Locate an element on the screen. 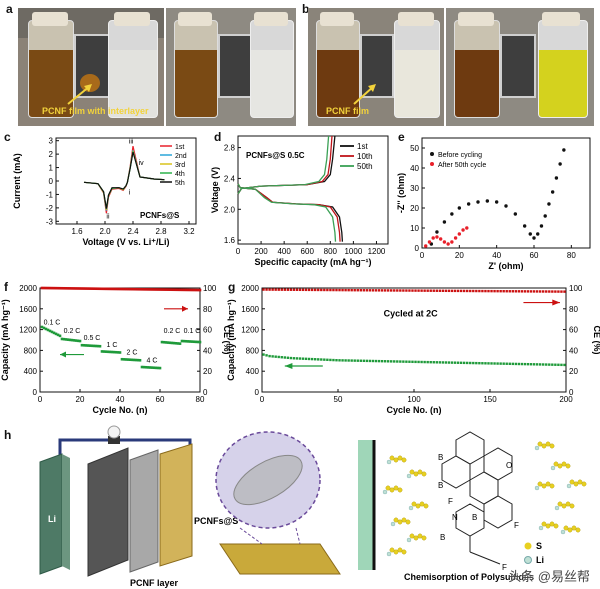 The height and width of the screenshot is (589, 600). plot-frame is located at coordinates (506, 193).